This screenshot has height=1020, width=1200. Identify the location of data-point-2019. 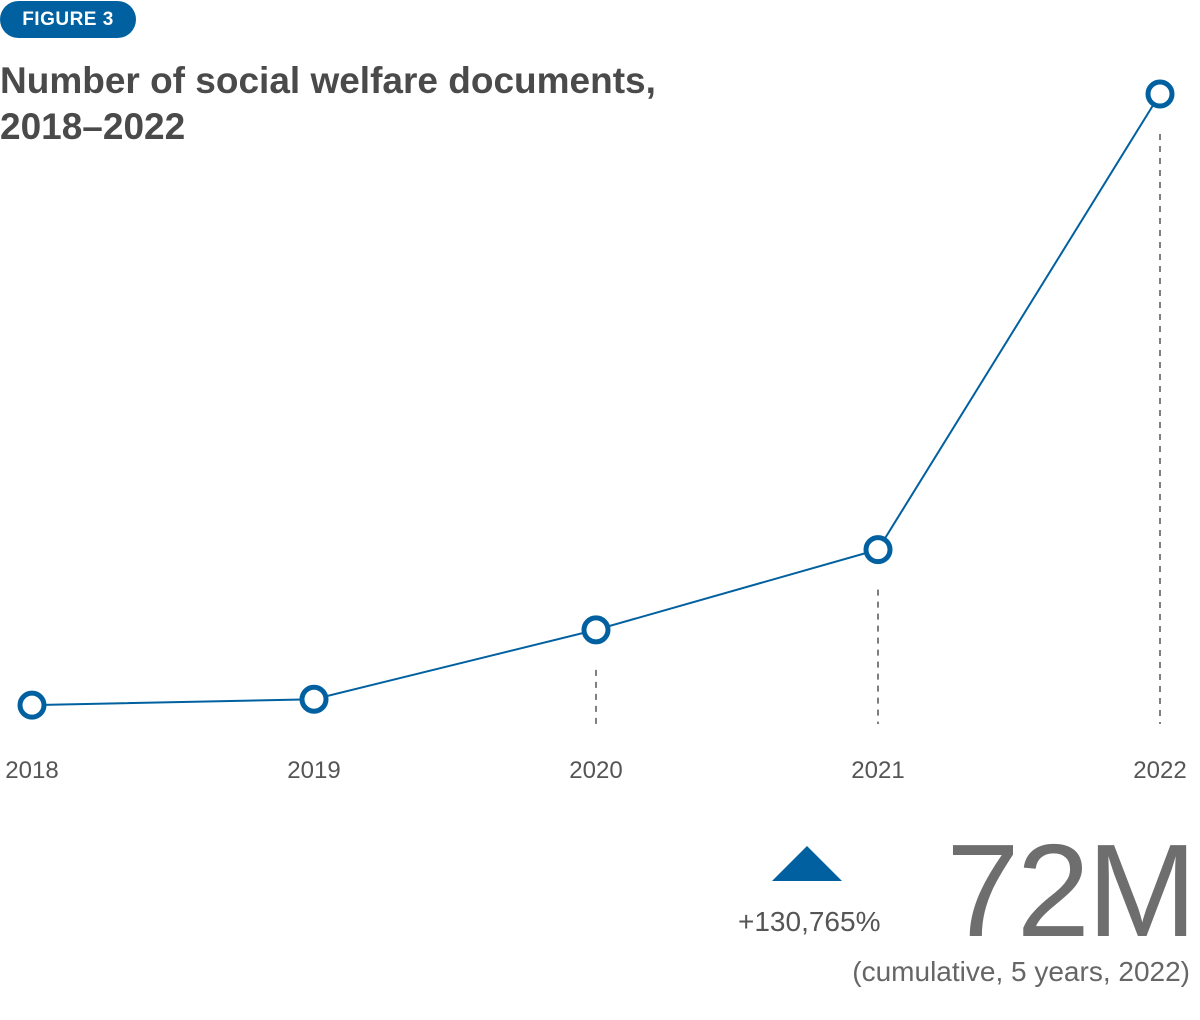
(314, 699).